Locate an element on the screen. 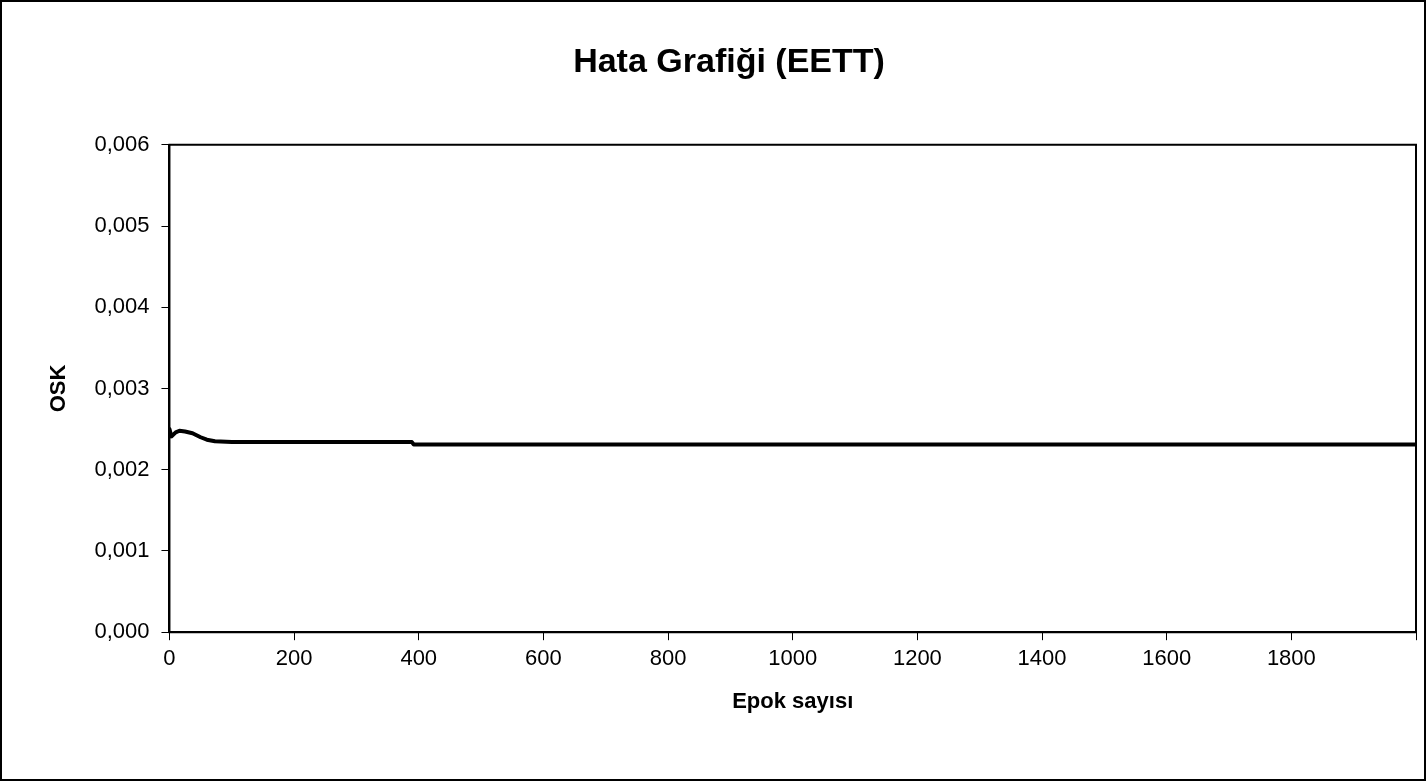 This screenshot has height=781, width=1426. y-axis-title: OSK is located at coordinates (58, 388).